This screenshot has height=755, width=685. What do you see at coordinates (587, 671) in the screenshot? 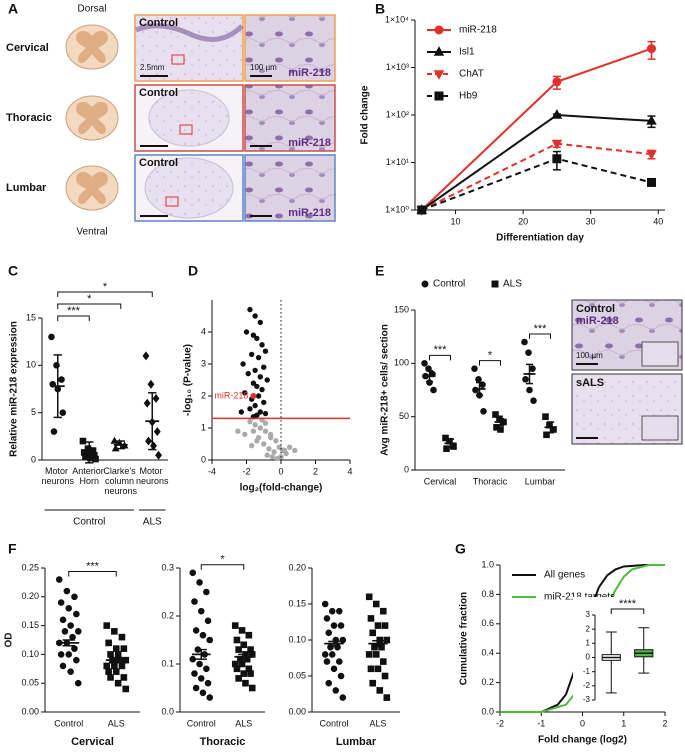
I see `y-tick-label: -1` at bounding box center [587, 671].